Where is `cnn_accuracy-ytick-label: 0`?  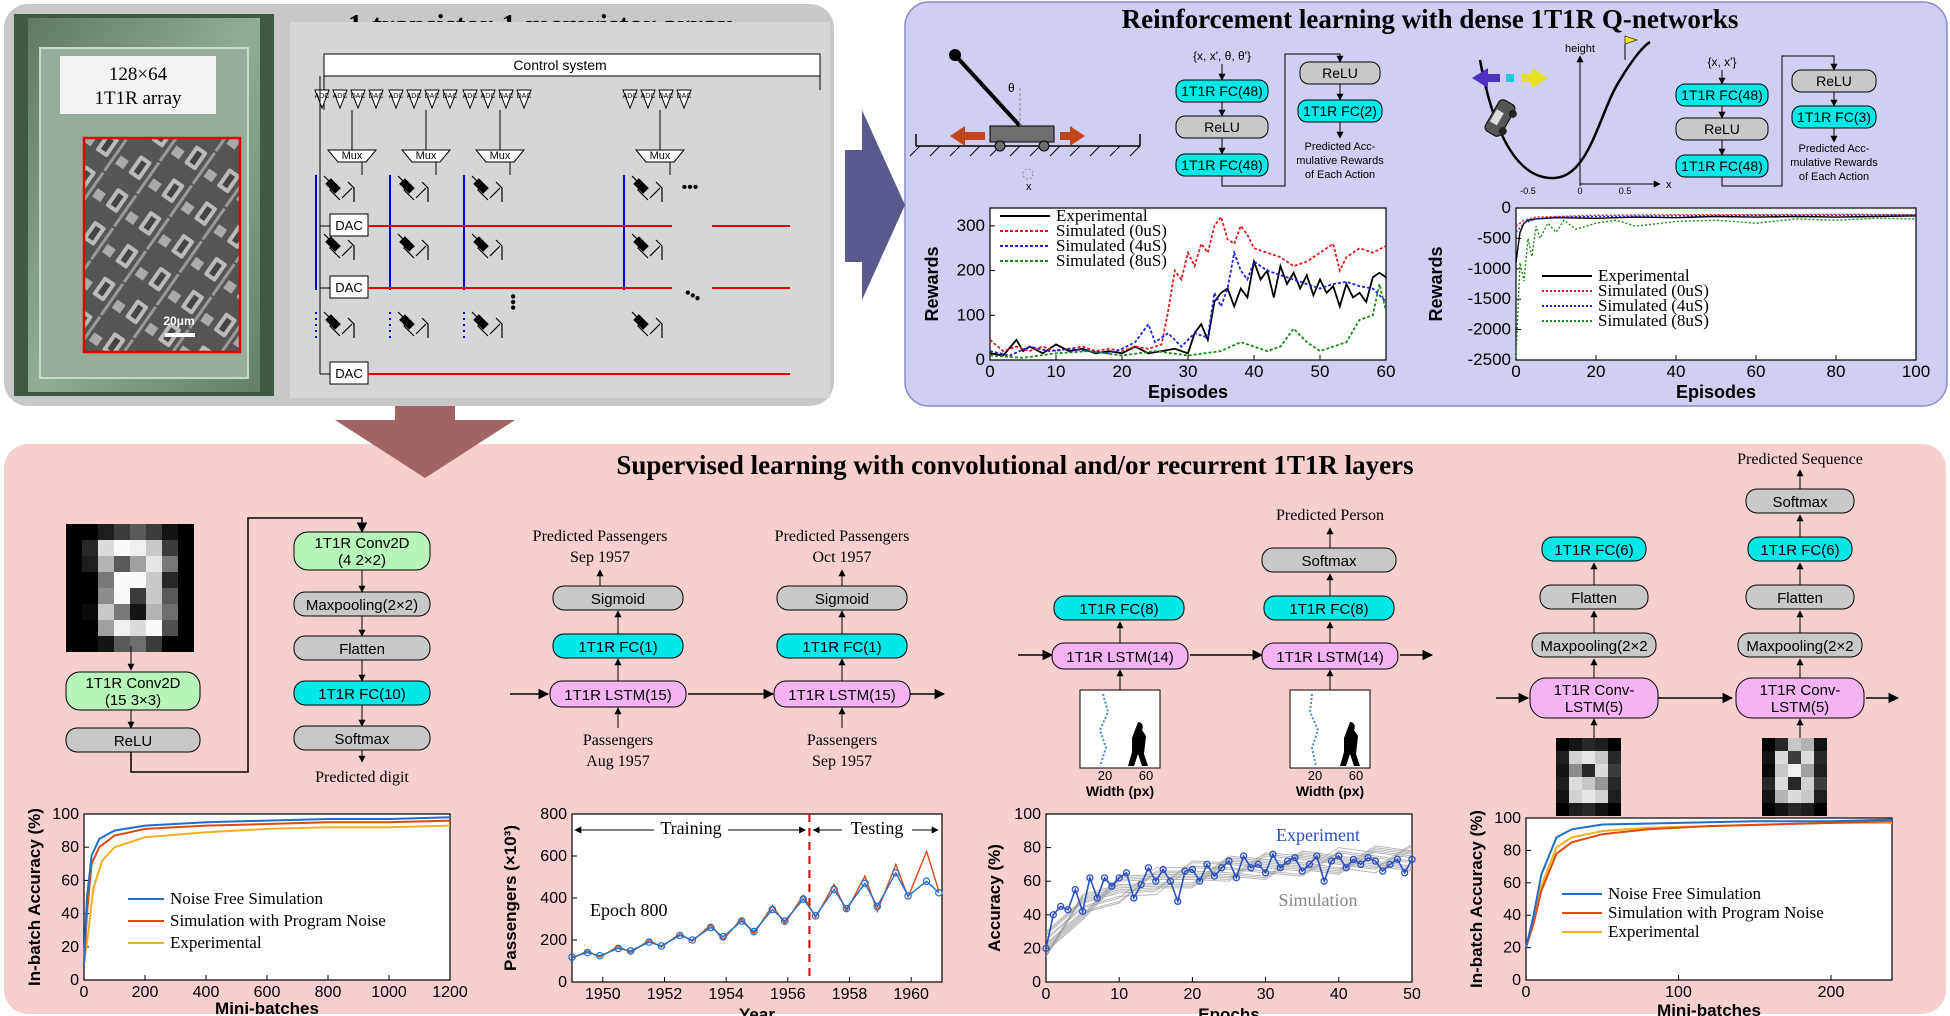
cnn_accuracy-ytick-label: 0 is located at coordinates (74, 980).